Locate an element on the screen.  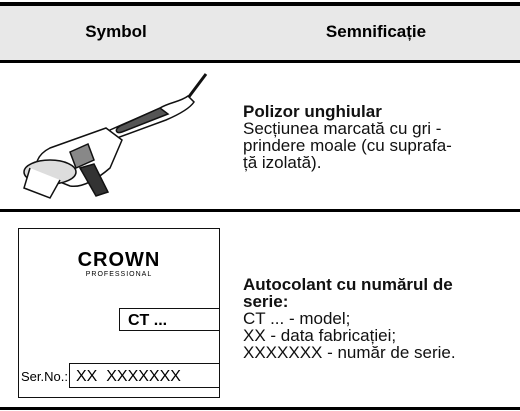
serial-caption: Ser.No.: is located at coordinates (44, 376).